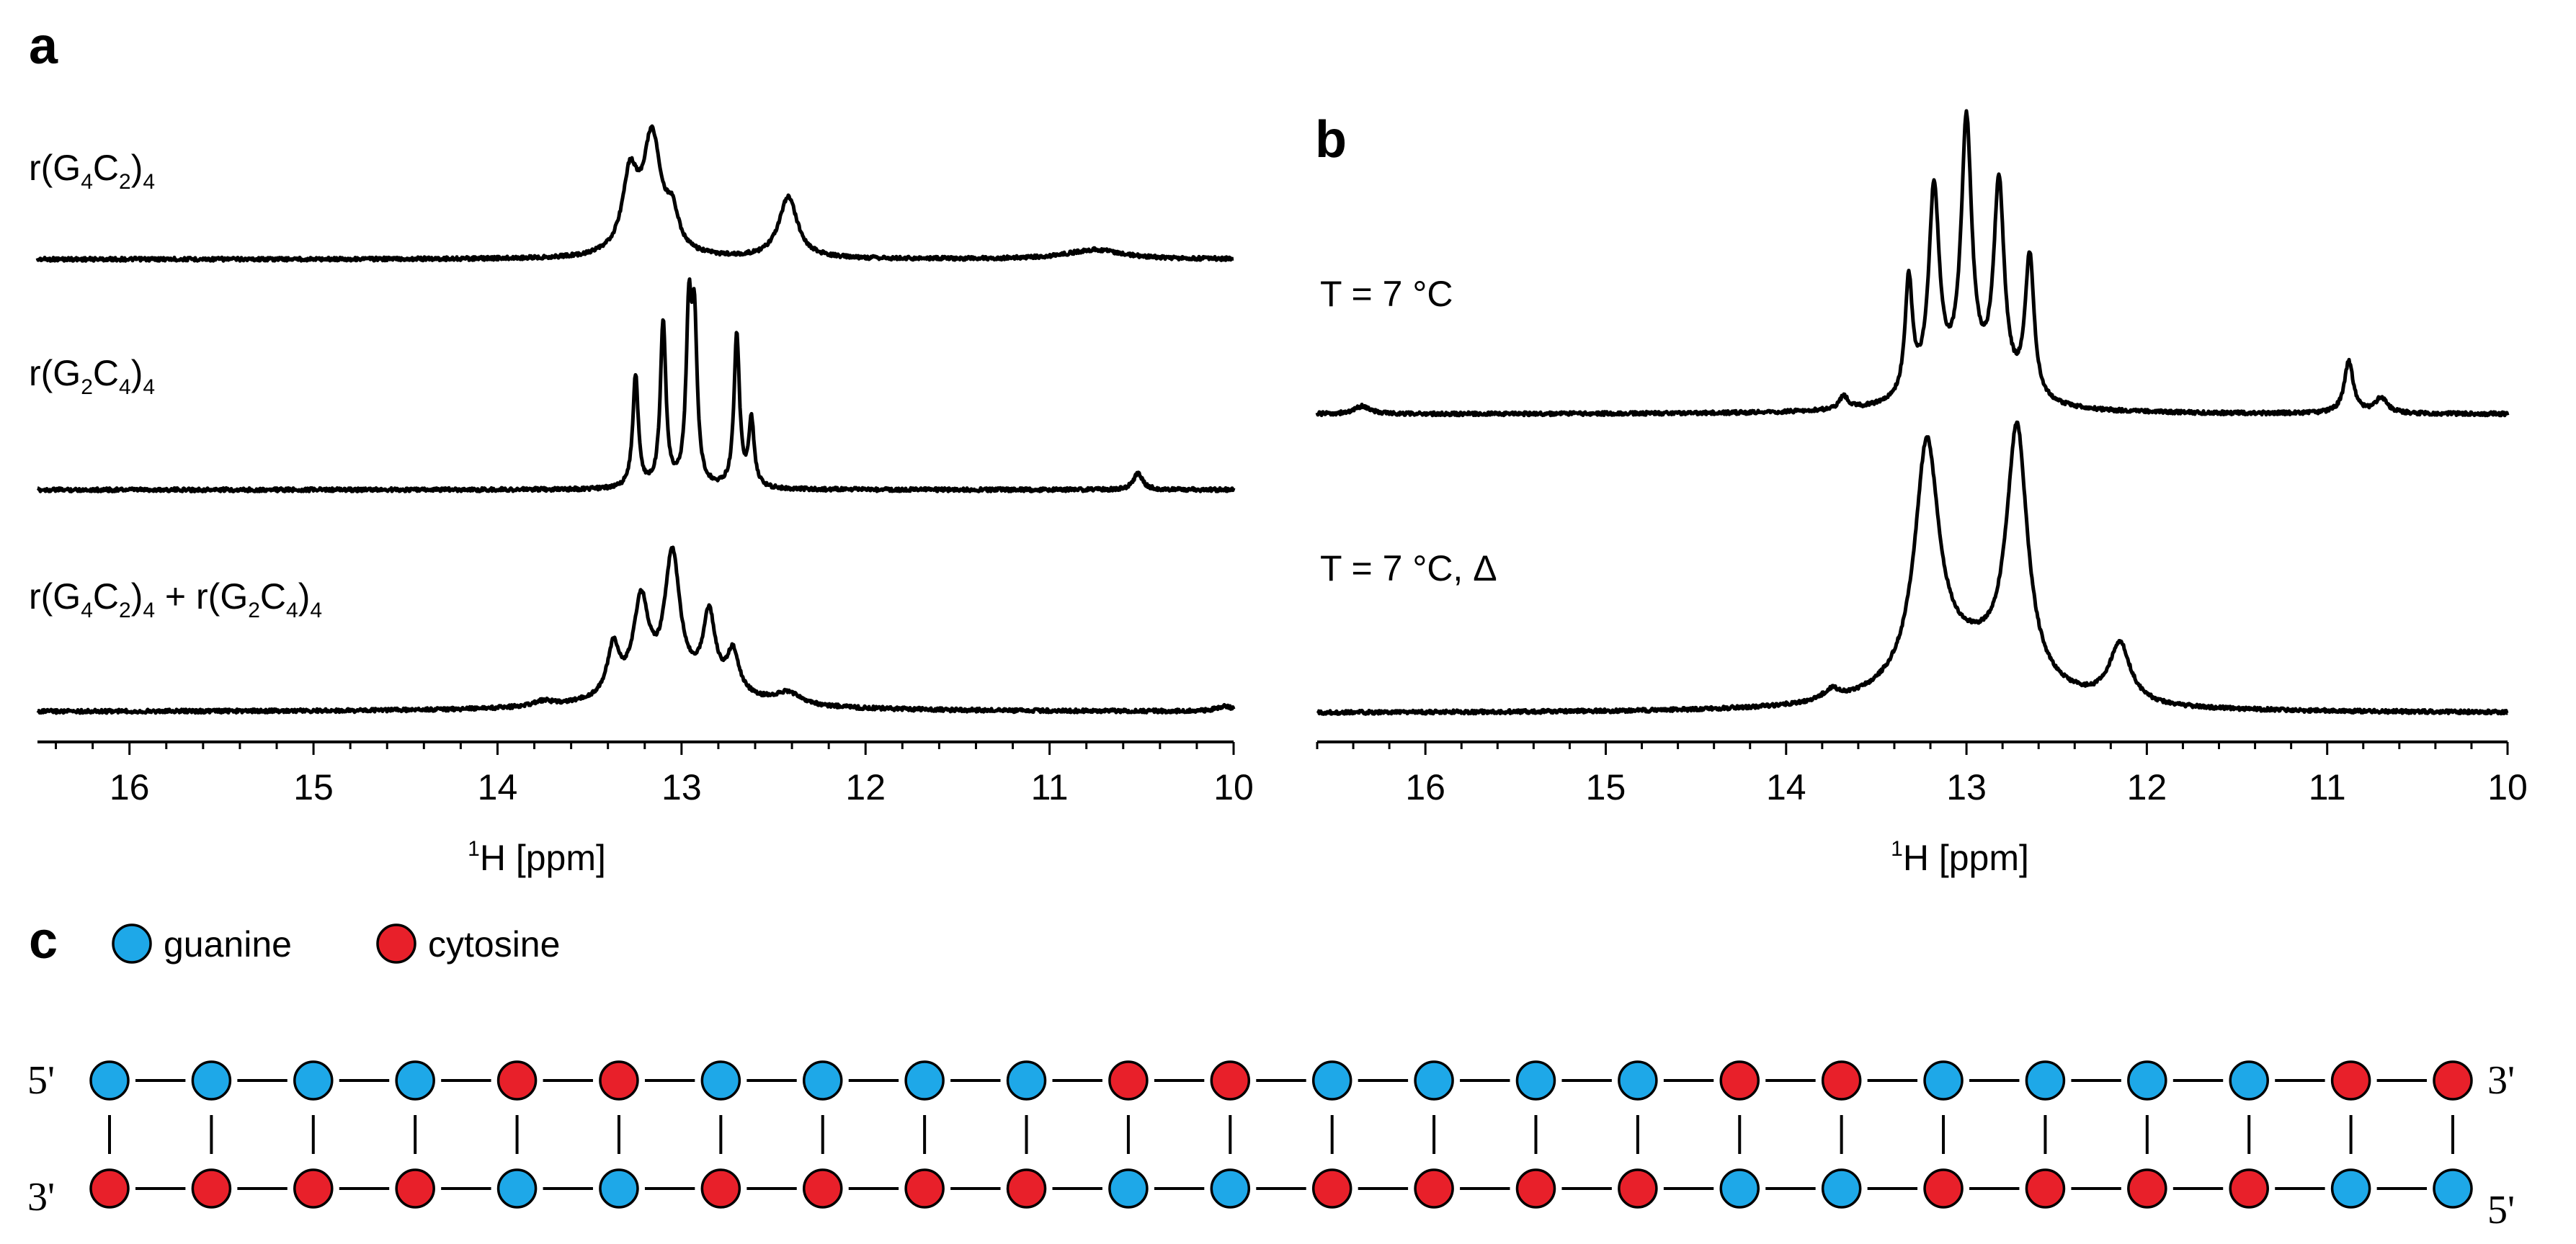 The image size is (2576, 1244). Describe the element at coordinates (41, 1197) in the screenshot. I see `bottom-strand-3prime-label: 3'` at that location.